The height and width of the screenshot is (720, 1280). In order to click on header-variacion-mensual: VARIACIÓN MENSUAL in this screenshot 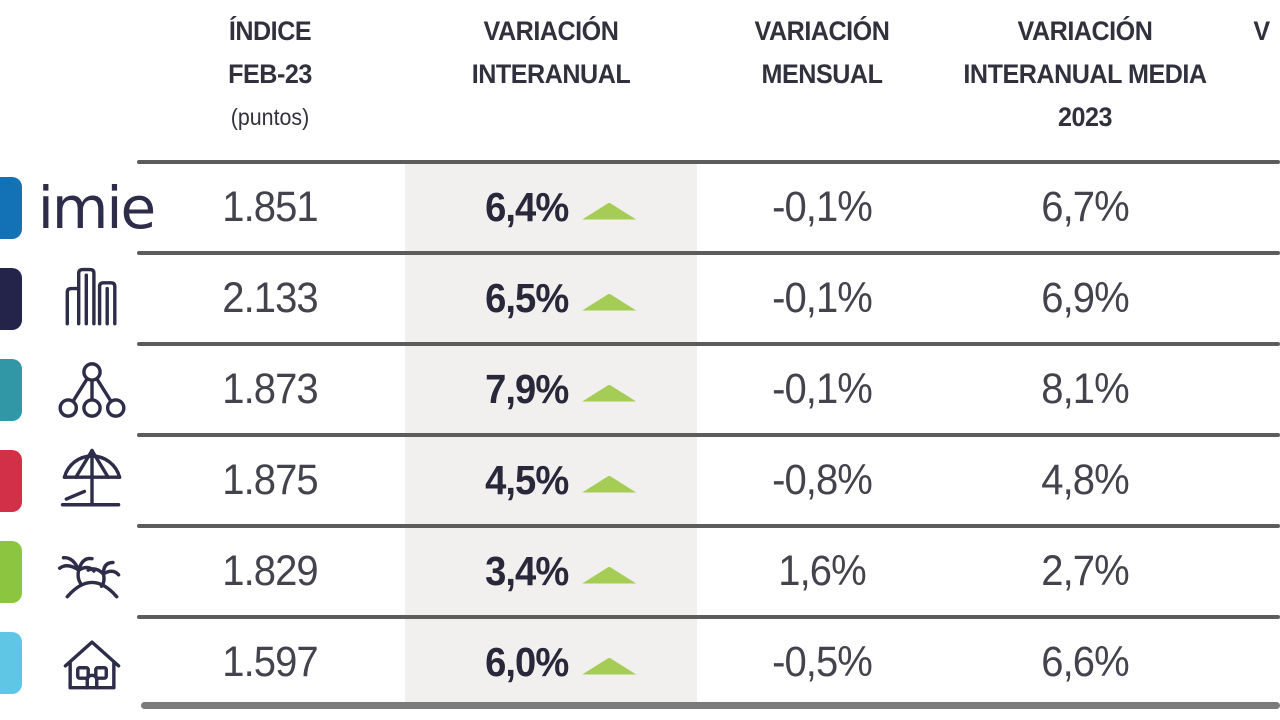, I will do `click(822, 53)`.